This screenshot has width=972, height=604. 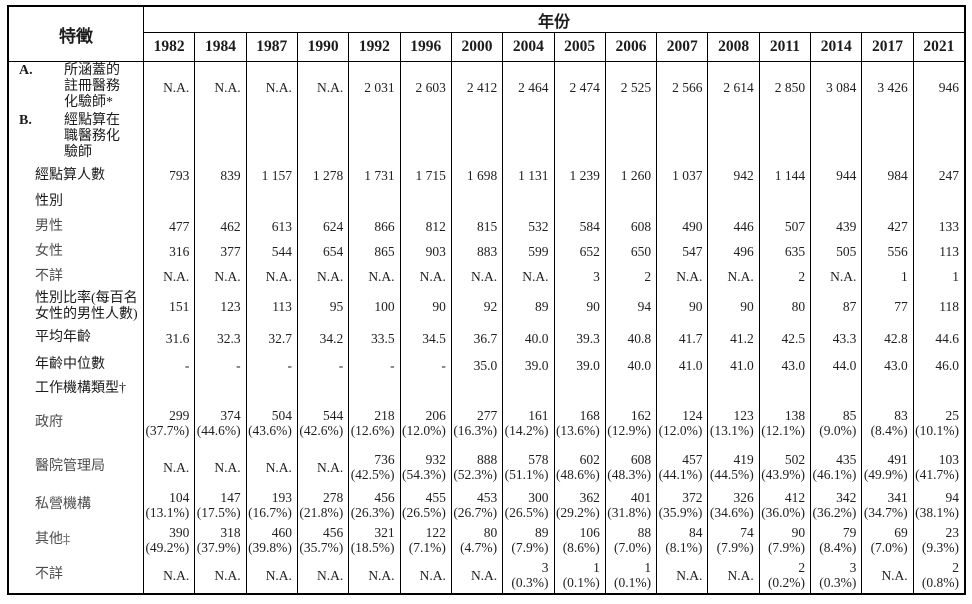 I want to click on cell-sector-unknown-2011: 2 (0.2%), so click(x=784, y=575).